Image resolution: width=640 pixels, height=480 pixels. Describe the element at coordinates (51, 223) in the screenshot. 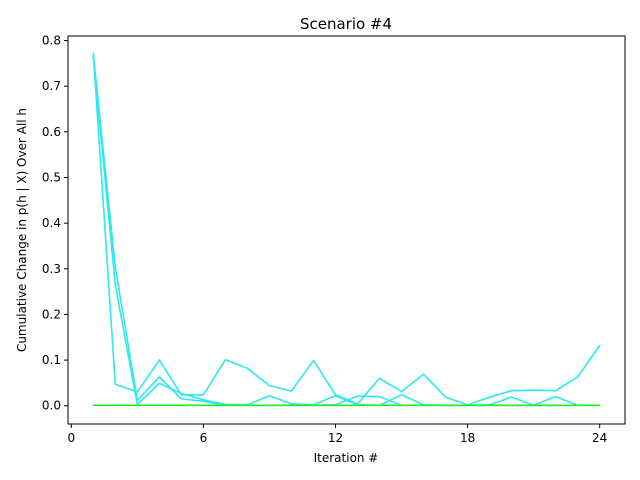

I see `y-tick-label: 0.4` at that location.